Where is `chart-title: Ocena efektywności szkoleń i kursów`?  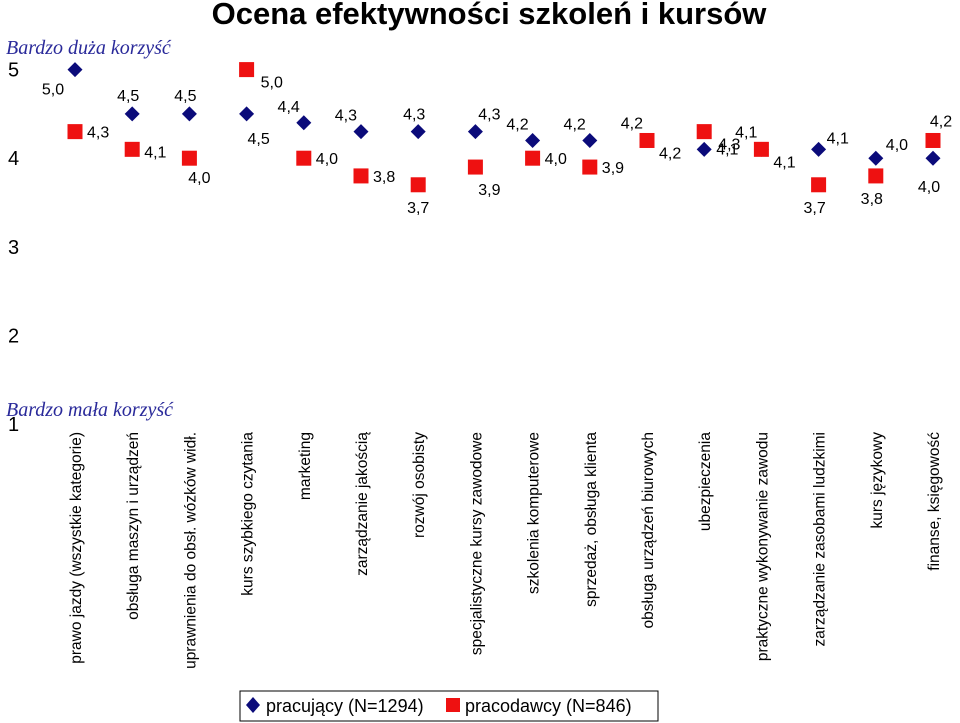 chart-title: Ocena efektywności szkoleń i kursów is located at coordinates (490, 15).